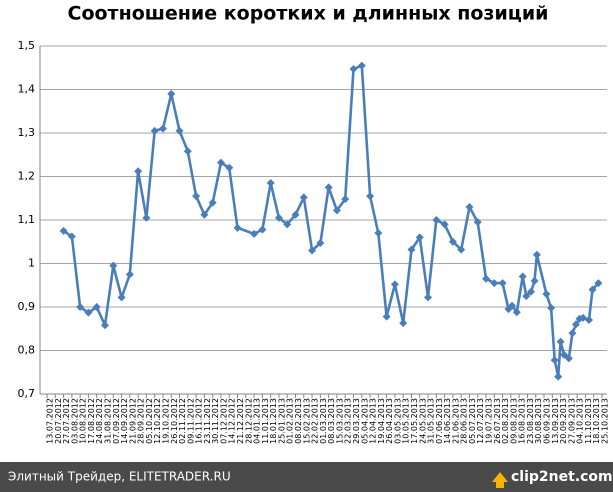 The width and height of the screenshot is (613, 492). Describe the element at coordinates (464, 421) in the screenshot. I see `x-tick-label: 28.06.2013` at that location.